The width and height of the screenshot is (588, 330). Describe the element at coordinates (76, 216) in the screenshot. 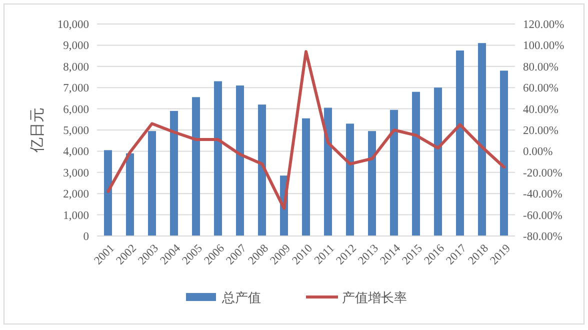

I see `y-tick-label: 1,000` at that location.